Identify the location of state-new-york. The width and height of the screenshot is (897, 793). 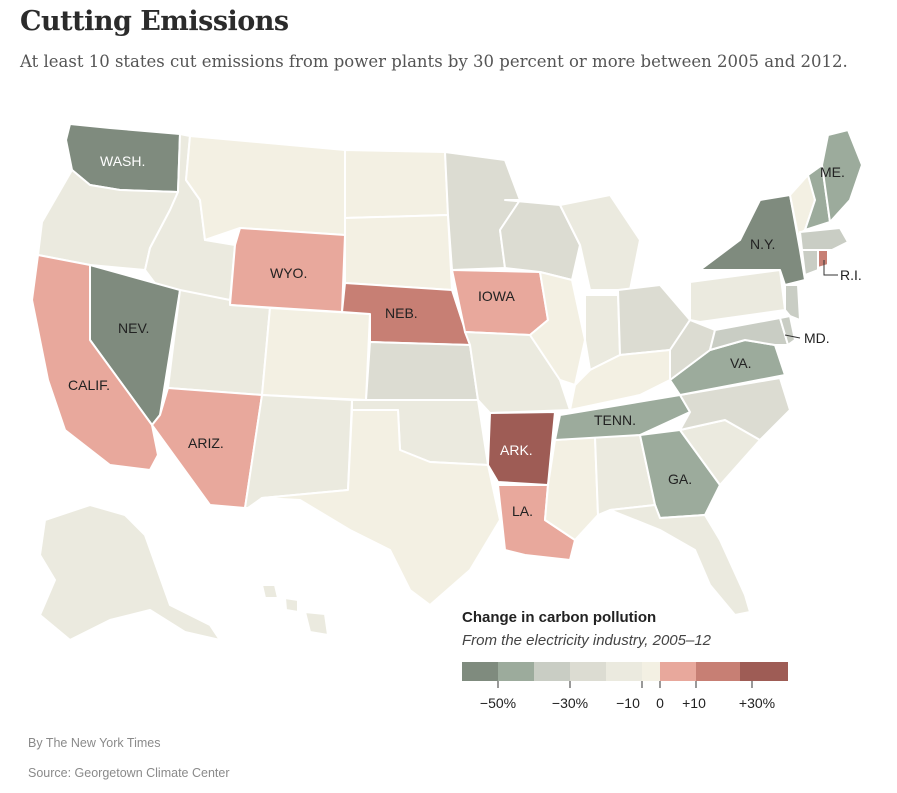
(752, 240).